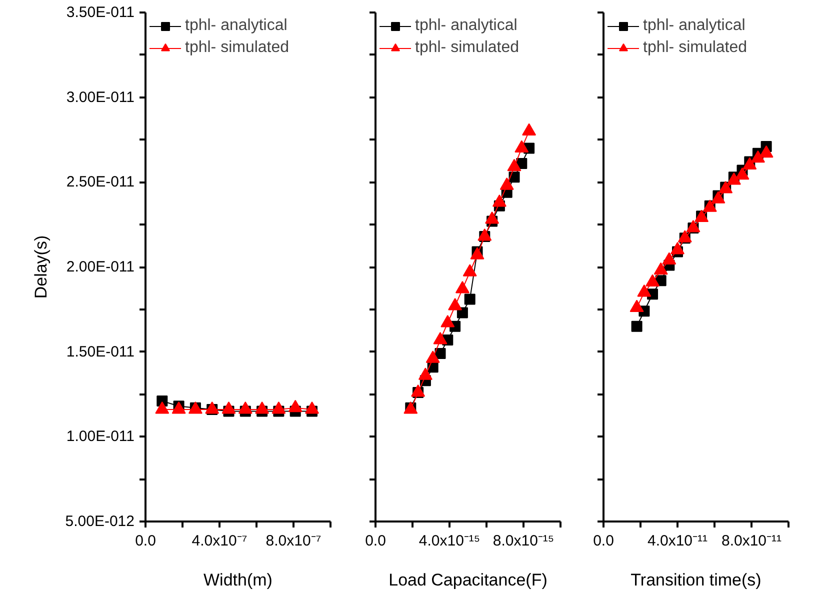 Image resolution: width=822 pixels, height=602 pixels. What do you see at coordinates (294, 541) in the screenshot?
I see `x-tick-label: 8.0x10⁻⁷` at bounding box center [294, 541].